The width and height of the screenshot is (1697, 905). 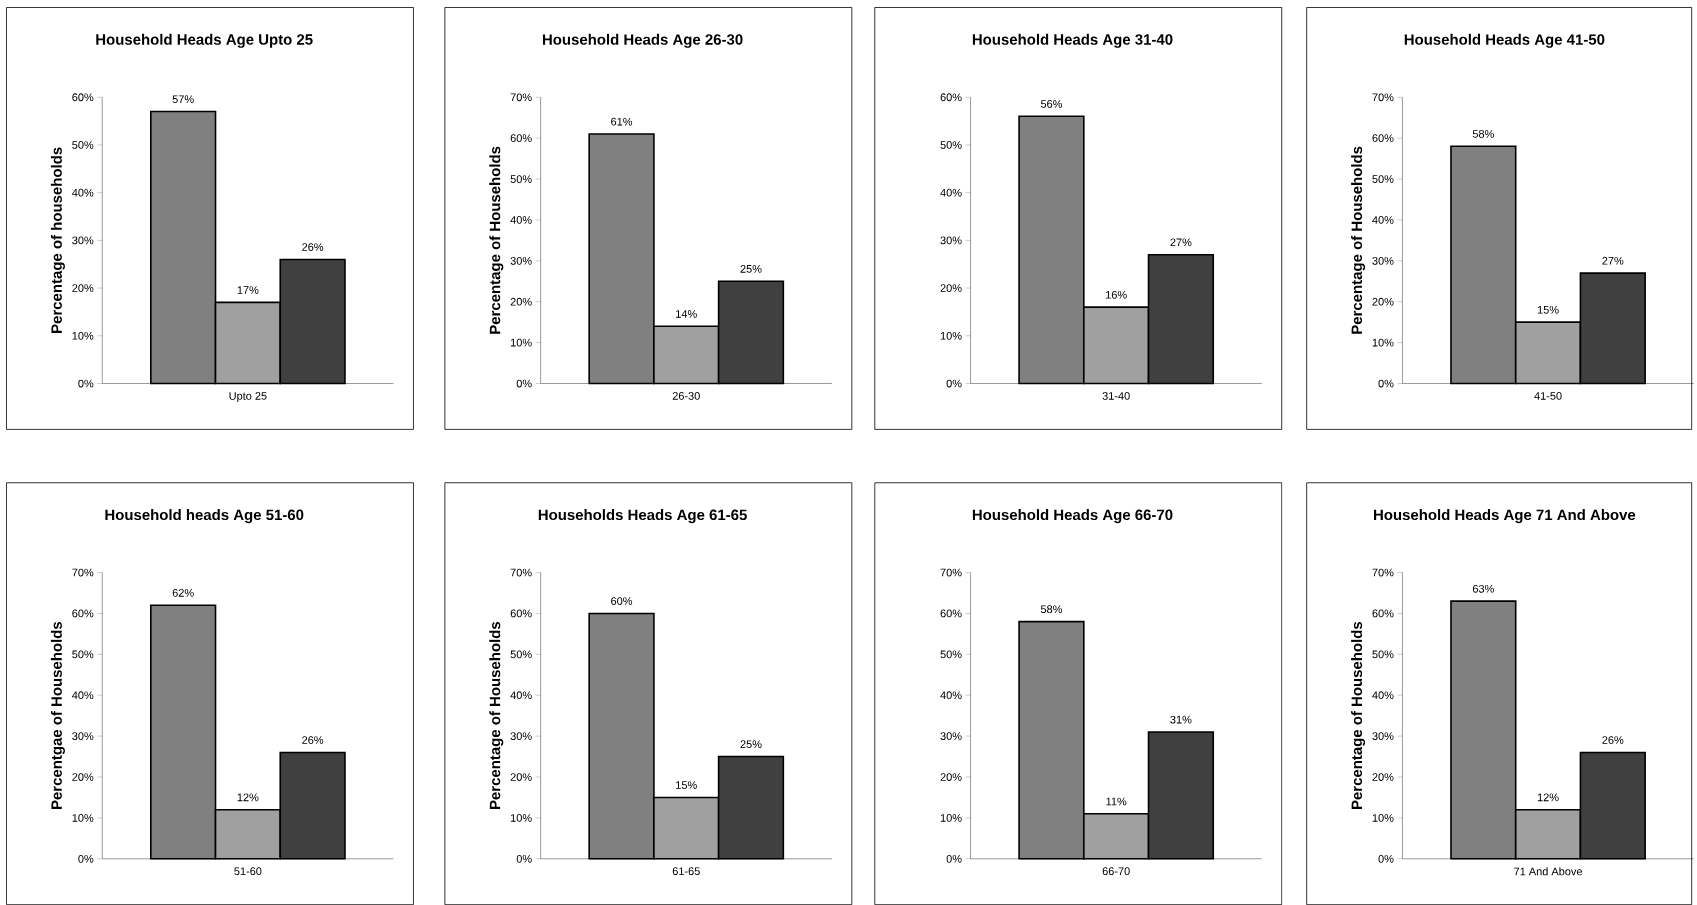 What do you see at coordinates (1483, 588) in the screenshot?
I see `data-label: 63%` at bounding box center [1483, 588].